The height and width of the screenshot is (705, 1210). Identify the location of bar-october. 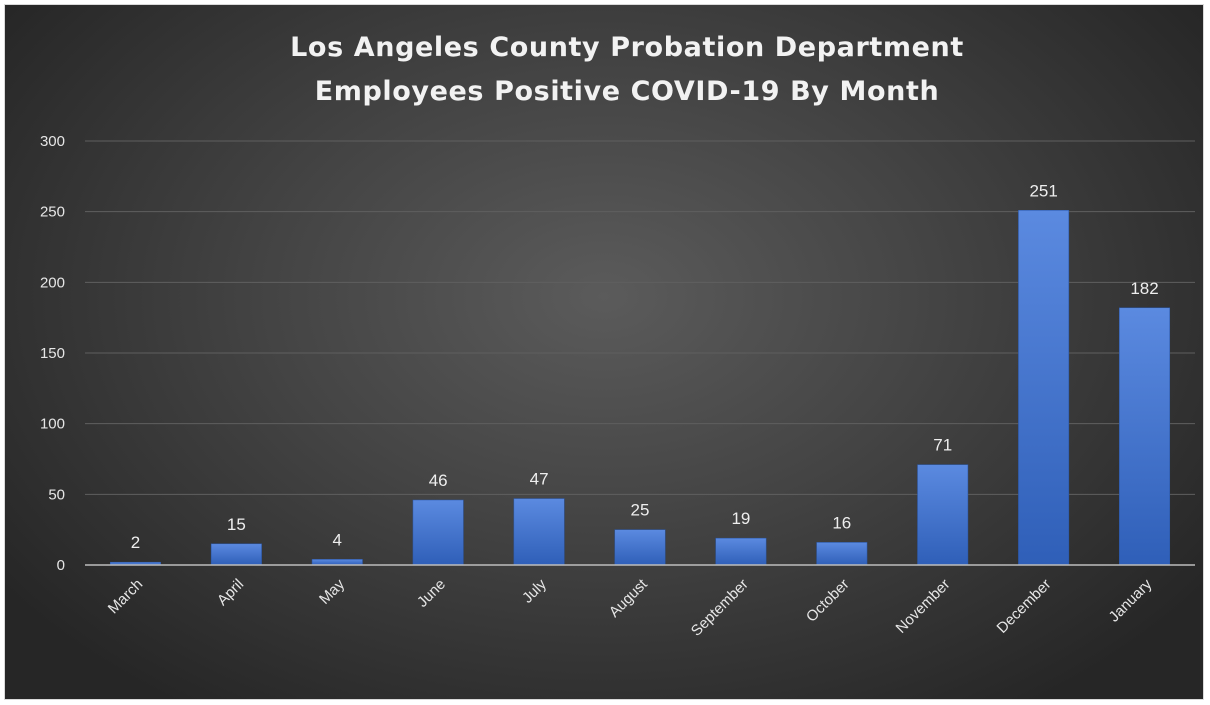
(842, 554).